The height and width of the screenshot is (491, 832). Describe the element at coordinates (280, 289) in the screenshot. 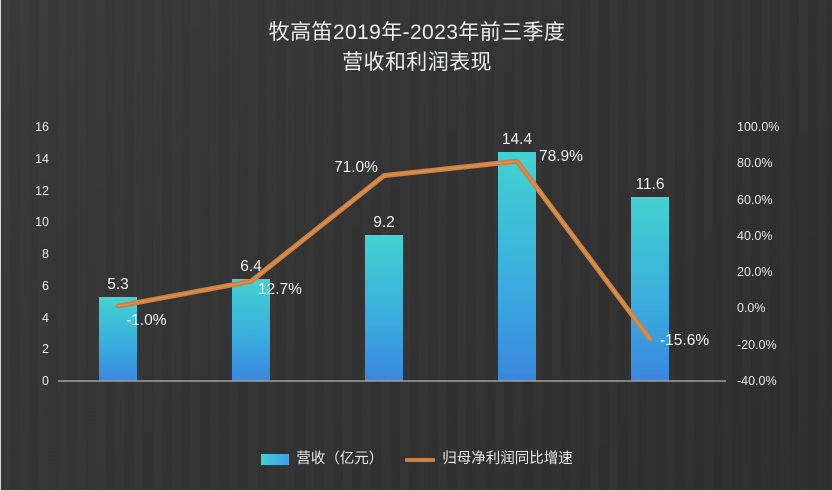

I see `pct-label-2020: 12.7%` at that location.